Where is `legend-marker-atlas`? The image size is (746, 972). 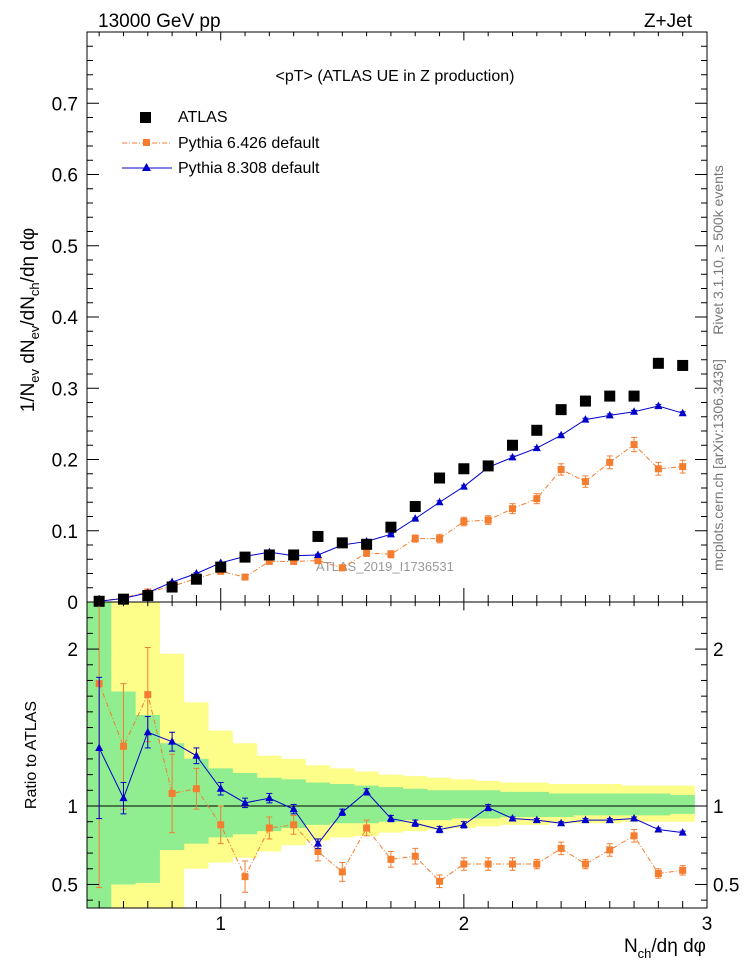 legend-marker-atlas is located at coordinates (145, 117).